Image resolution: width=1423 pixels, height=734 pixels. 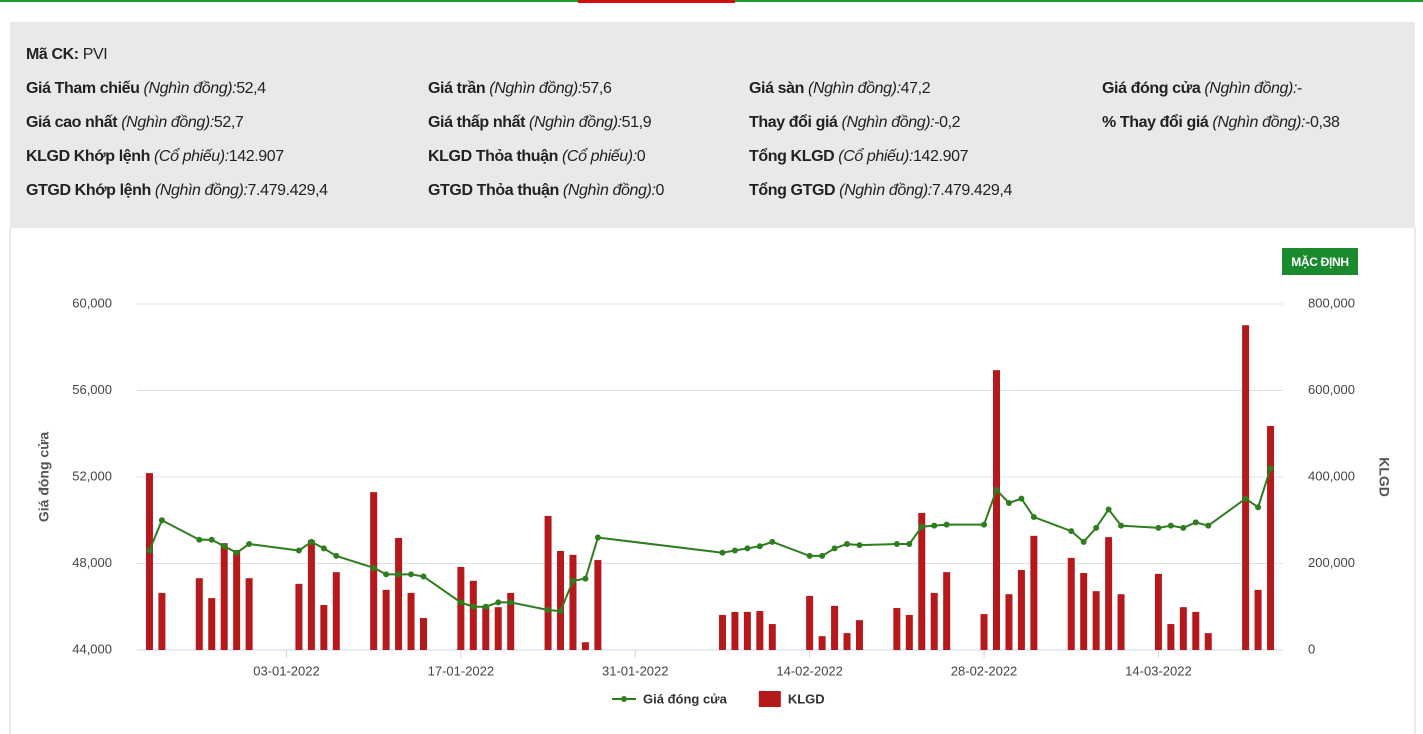 What do you see at coordinates (135, 123) in the screenshot?
I see `info-cell: Giá cao nhất (Nghìn đồng):52,7` at bounding box center [135, 123].